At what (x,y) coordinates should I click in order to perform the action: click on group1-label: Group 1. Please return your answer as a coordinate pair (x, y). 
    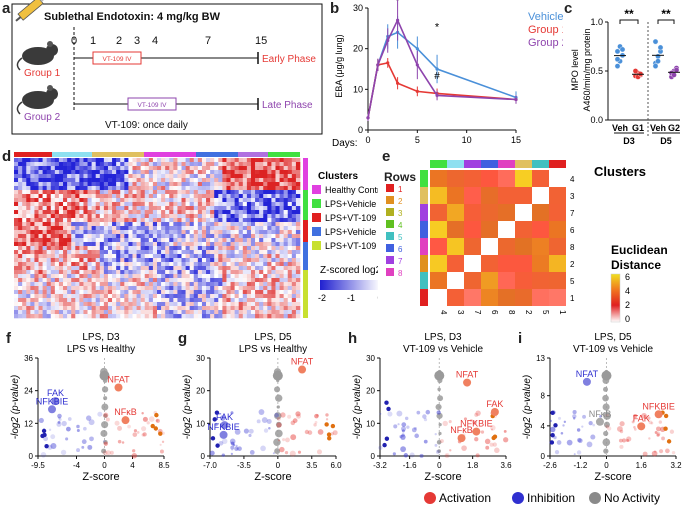
    Looking at the image, I should click on (42, 73).